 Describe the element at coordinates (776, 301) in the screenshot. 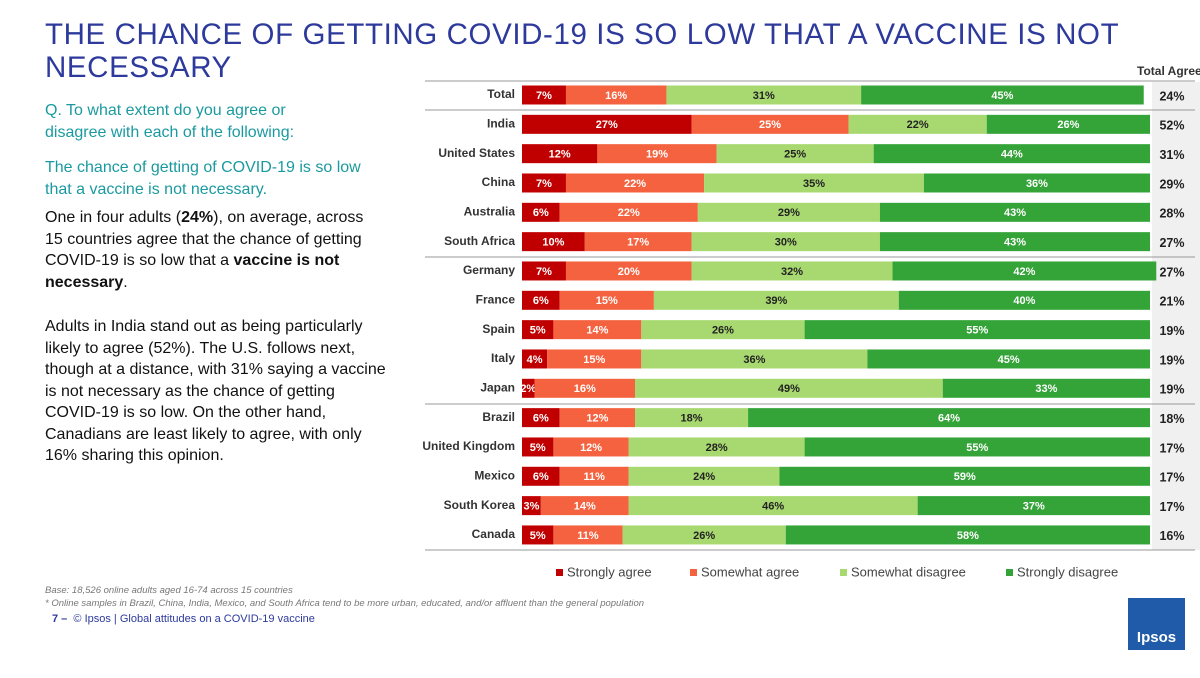

I see `value-label: 39%` at that location.